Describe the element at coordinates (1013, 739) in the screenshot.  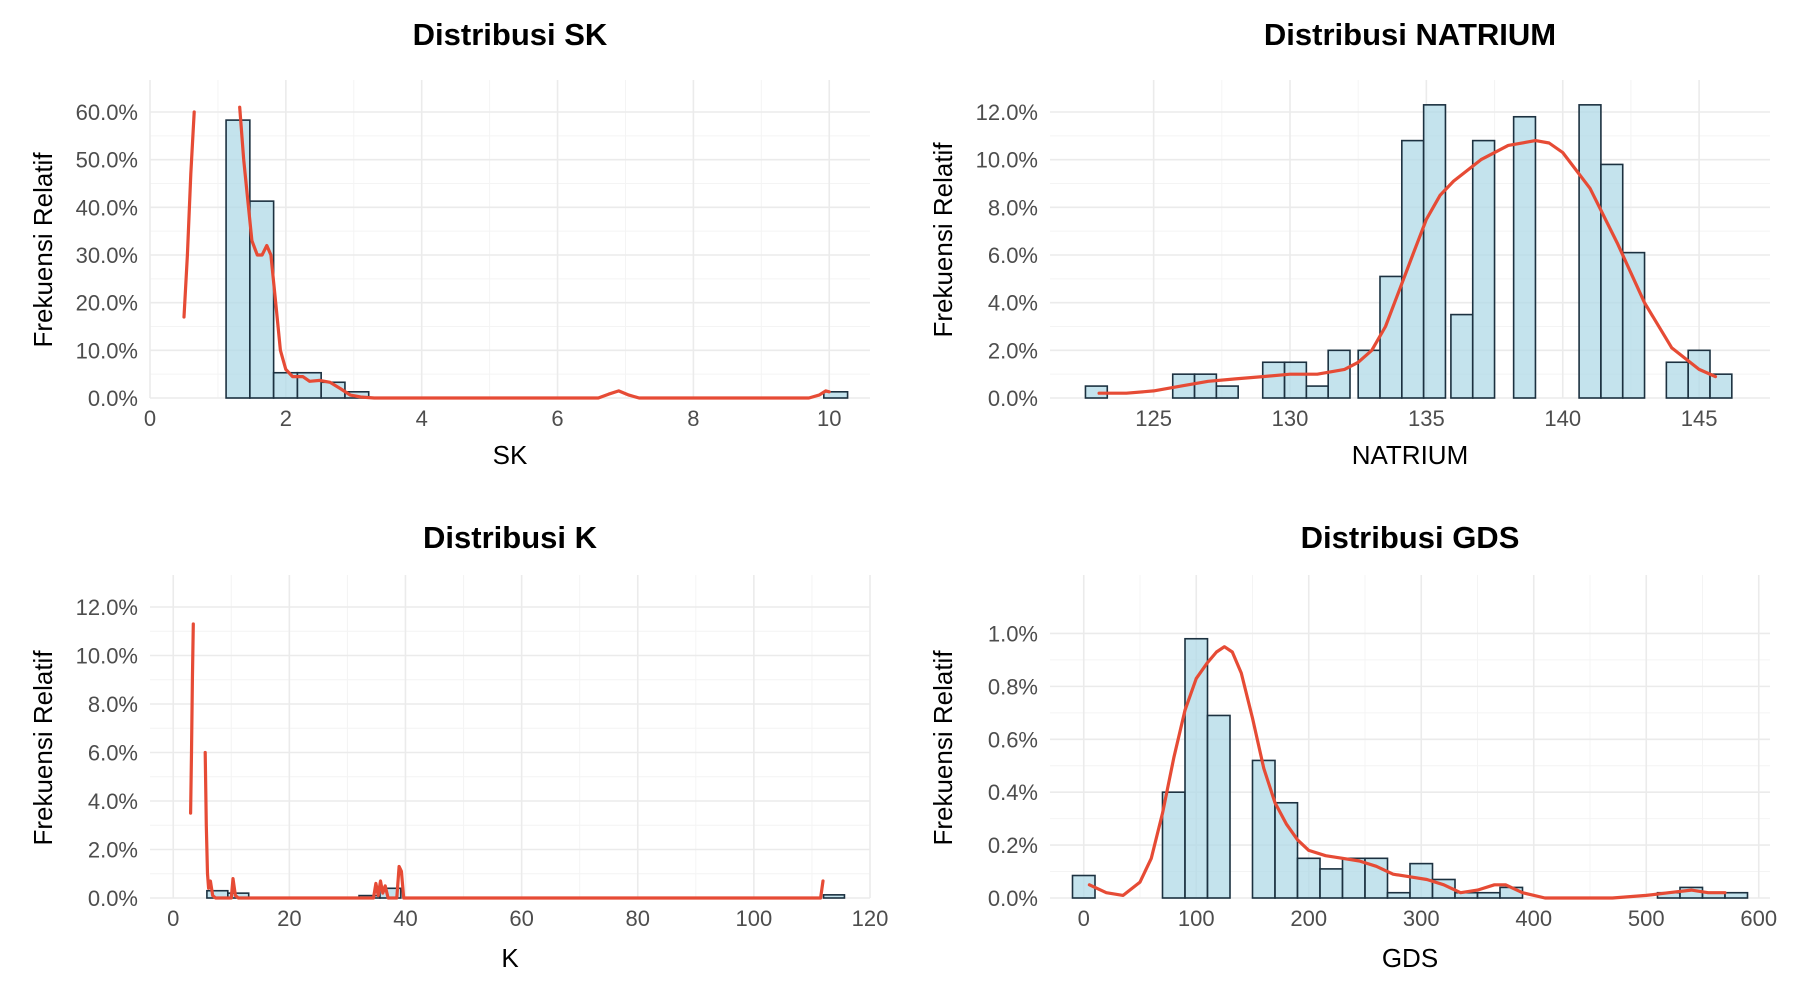
I see `y-tick-label: 0.6%` at that location.